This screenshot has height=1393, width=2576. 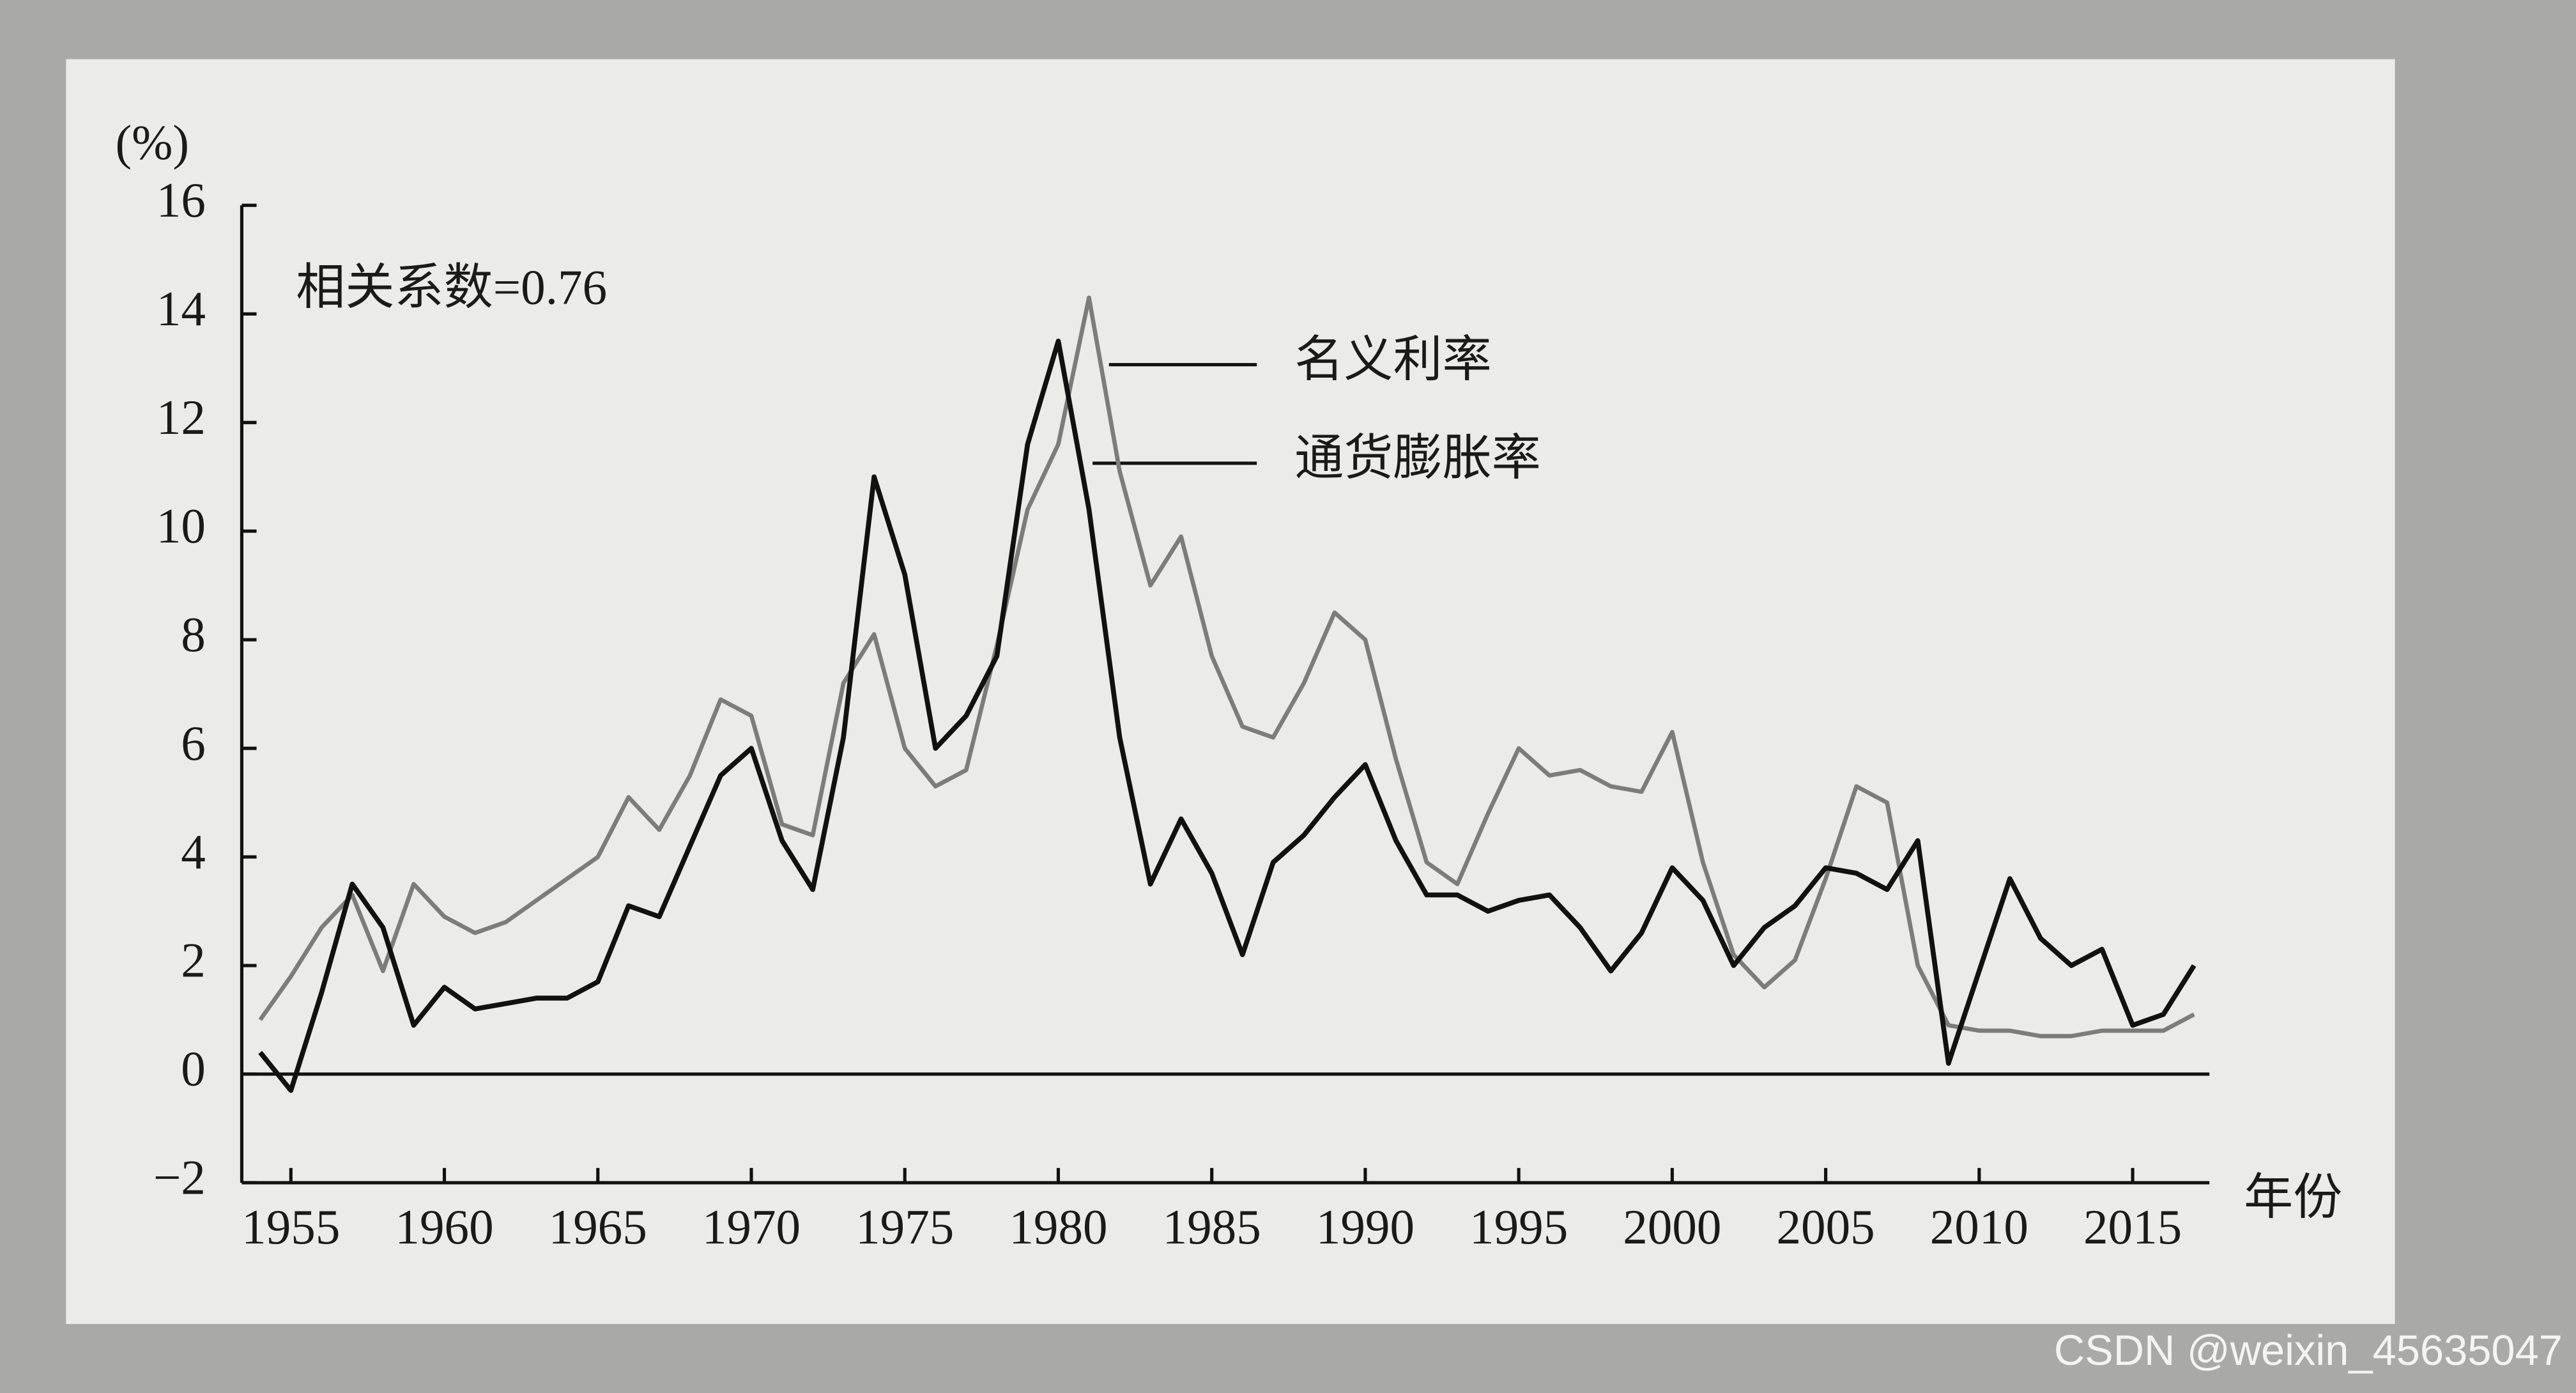 I want to click on x-axis-label: 年份, so click(x=2293, y=1196).